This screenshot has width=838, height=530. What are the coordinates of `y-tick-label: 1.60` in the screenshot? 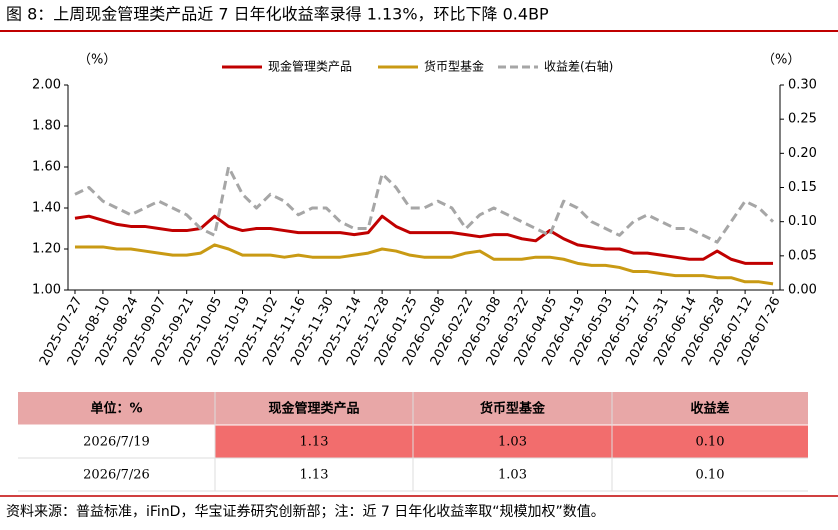 It's located at (46, 167).